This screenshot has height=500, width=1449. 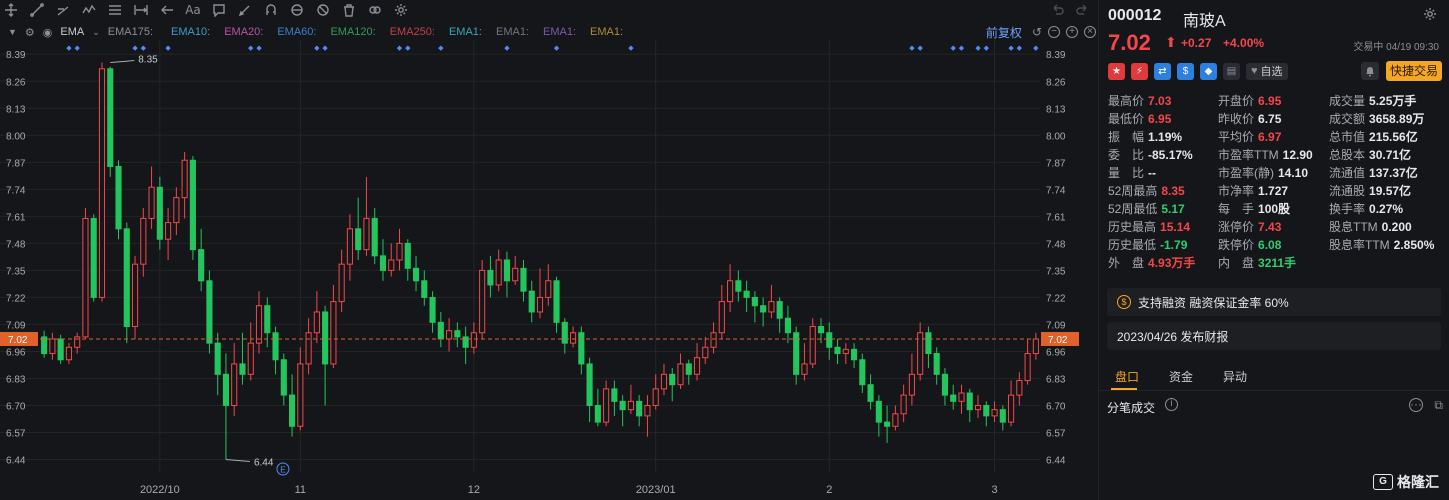 I want to click on link-icon, so click(x=375, y=10).